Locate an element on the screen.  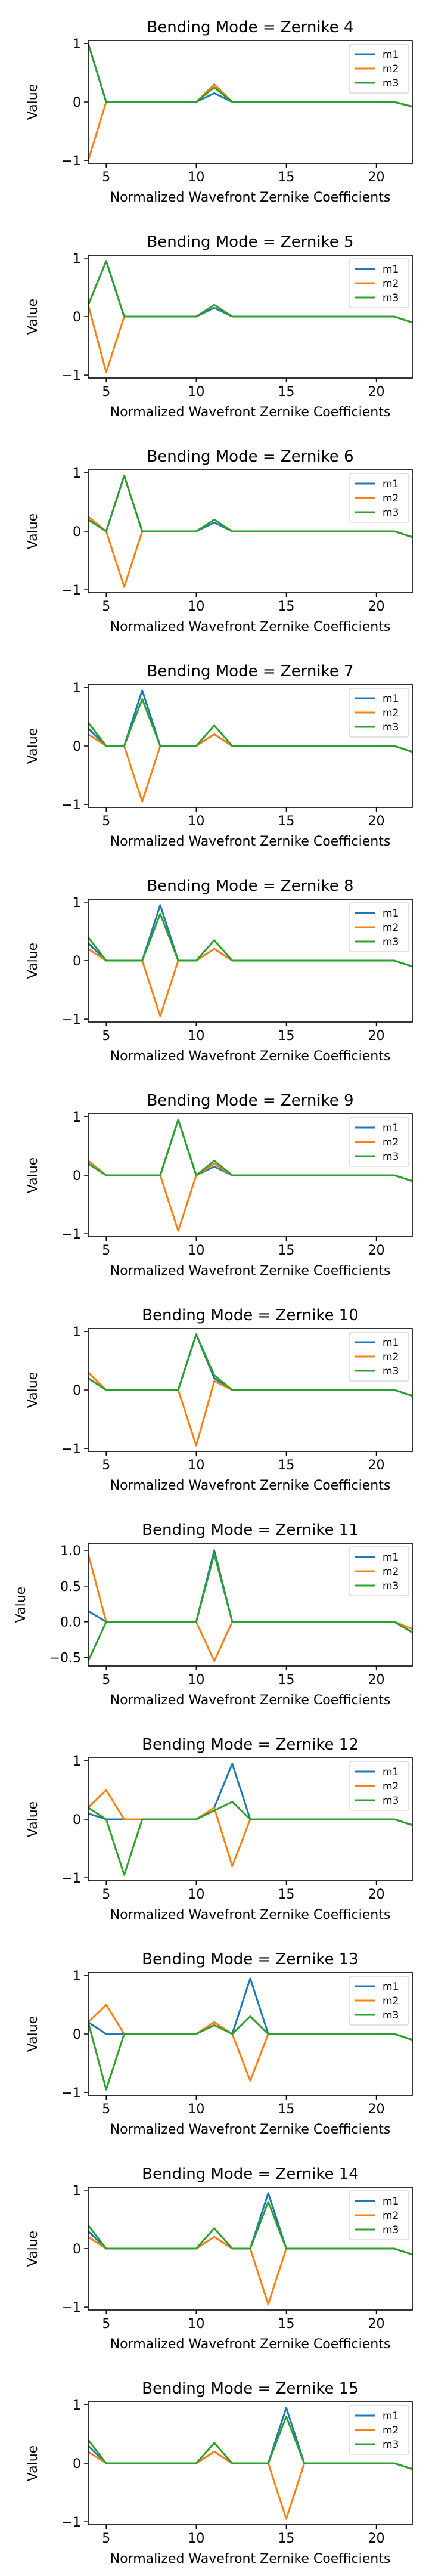
y-tick-label: −0.5 is located at coordinates (65, 1659).